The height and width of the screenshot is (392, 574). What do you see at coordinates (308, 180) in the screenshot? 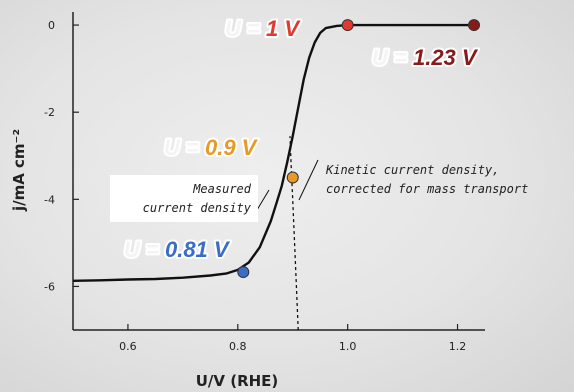
I see `kinetic-leader-line` at bounding box center [308, 180].